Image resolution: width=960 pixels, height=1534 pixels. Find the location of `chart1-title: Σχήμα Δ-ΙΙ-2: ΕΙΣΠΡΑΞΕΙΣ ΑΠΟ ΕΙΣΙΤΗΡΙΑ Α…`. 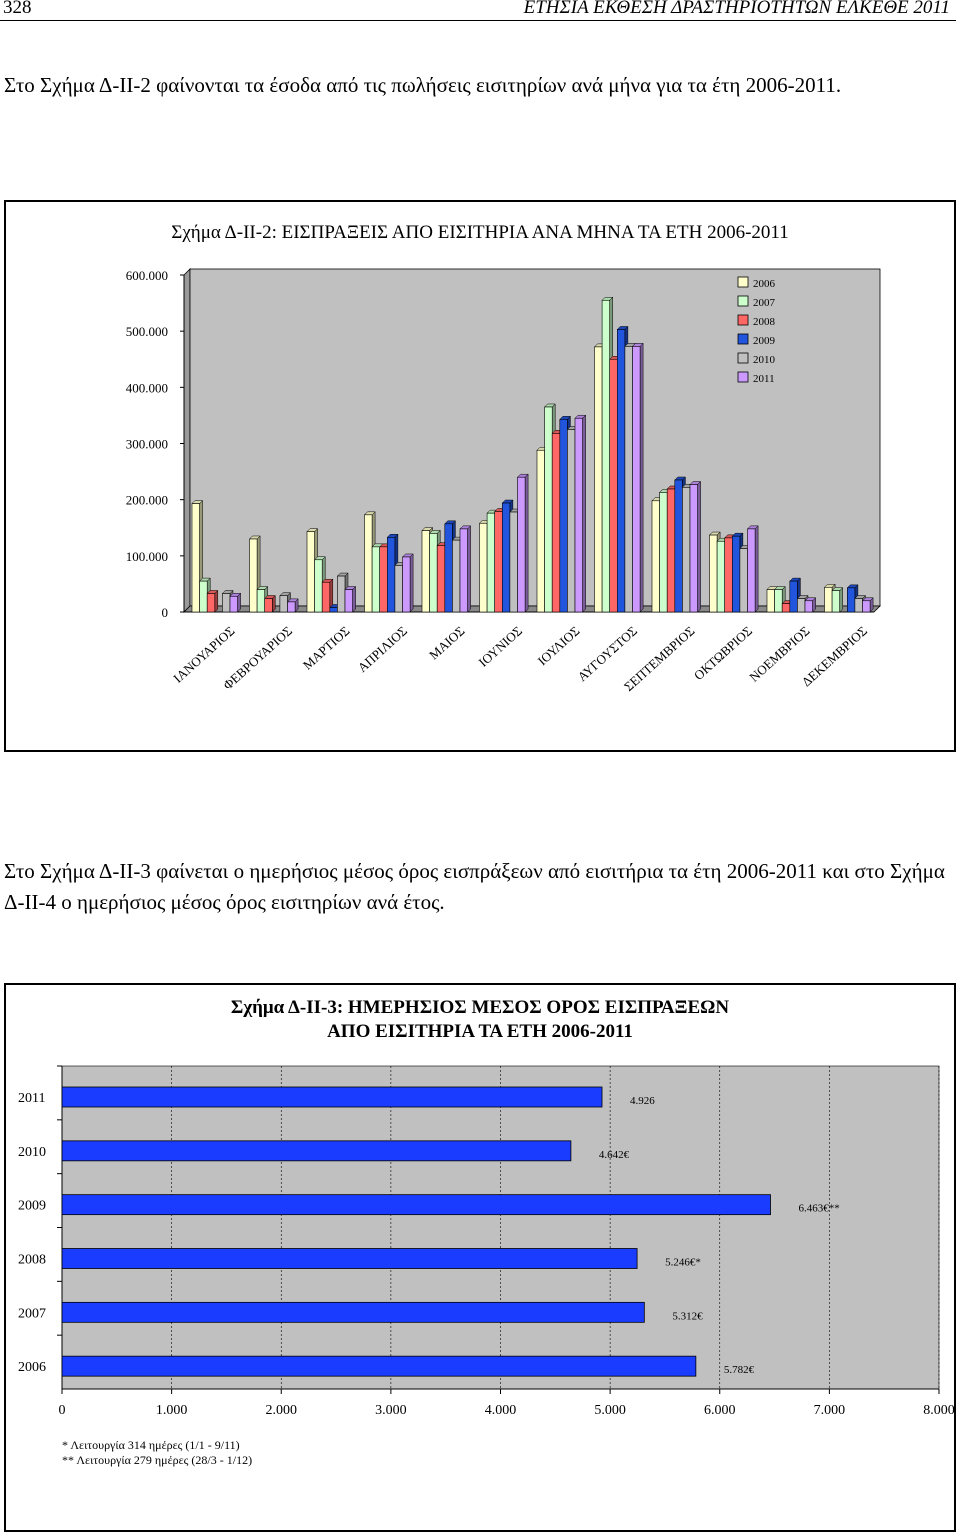

chart1-title: Σχήμα Δ-ΙΙ-2: ΕΙΣΠΡΑΞΕΙΣ ΑΠΟ ΕΙΣΙΤΗΡΙΑ Α… is located at coordinates (480, 232).